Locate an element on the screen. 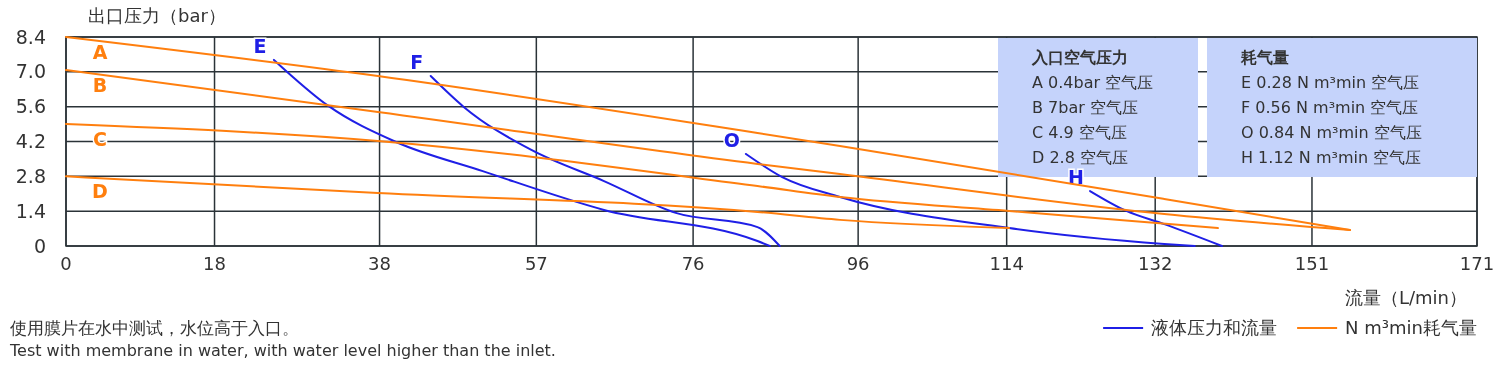 This screenshot has width=1509, height=386. text: 使用膜片在水中测试，水位高于入口。 is located at coordinates (154, 328).